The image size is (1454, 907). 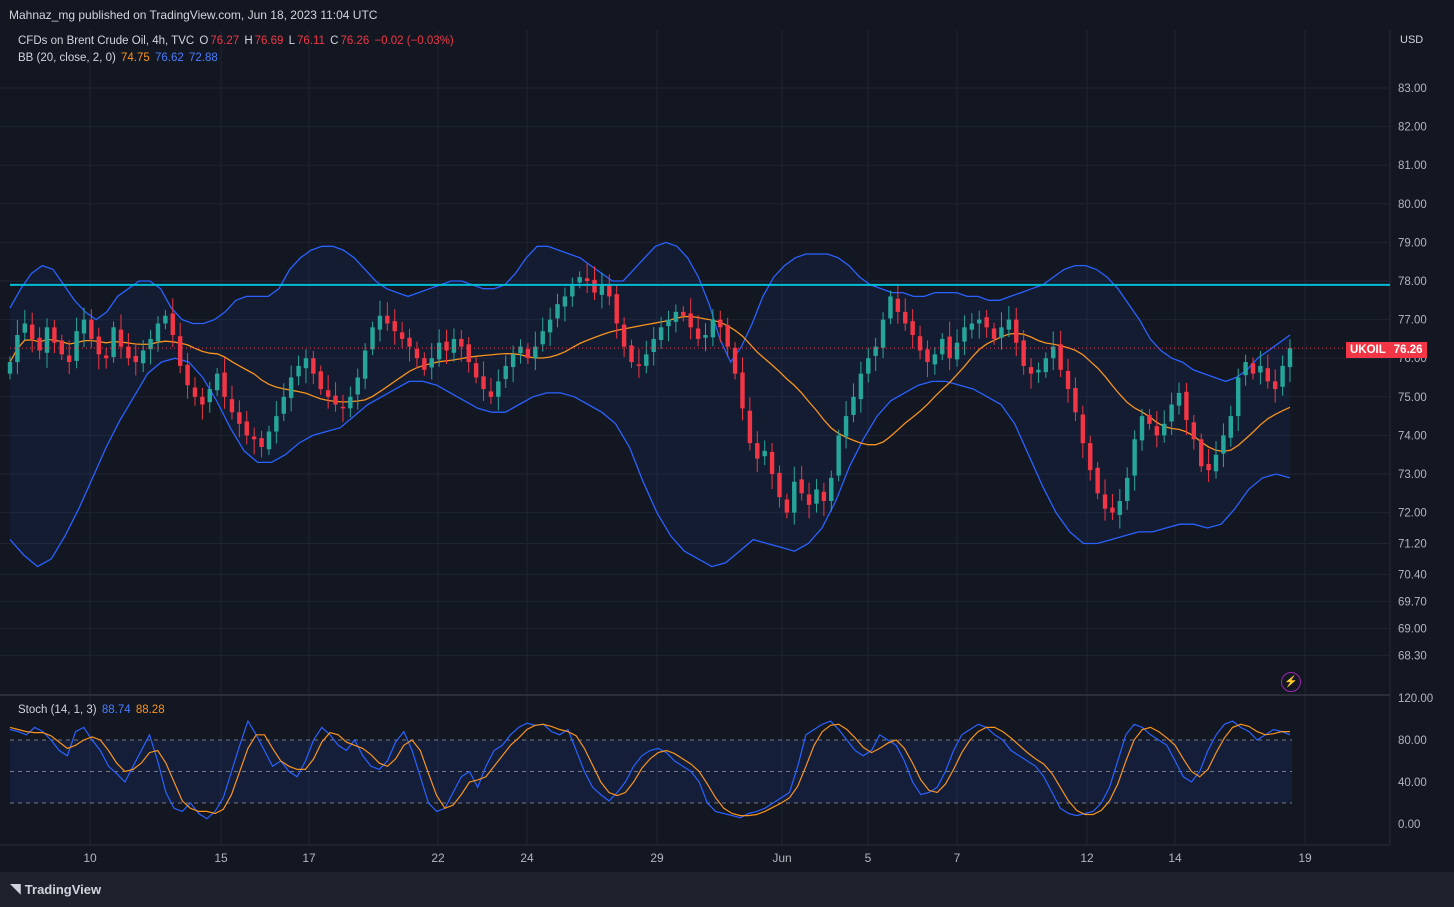 What do you see at coordinates (1368, 350) in the screenshot?
I see `badge-symbol: UKOIL` at bounding box center [1368, 350].